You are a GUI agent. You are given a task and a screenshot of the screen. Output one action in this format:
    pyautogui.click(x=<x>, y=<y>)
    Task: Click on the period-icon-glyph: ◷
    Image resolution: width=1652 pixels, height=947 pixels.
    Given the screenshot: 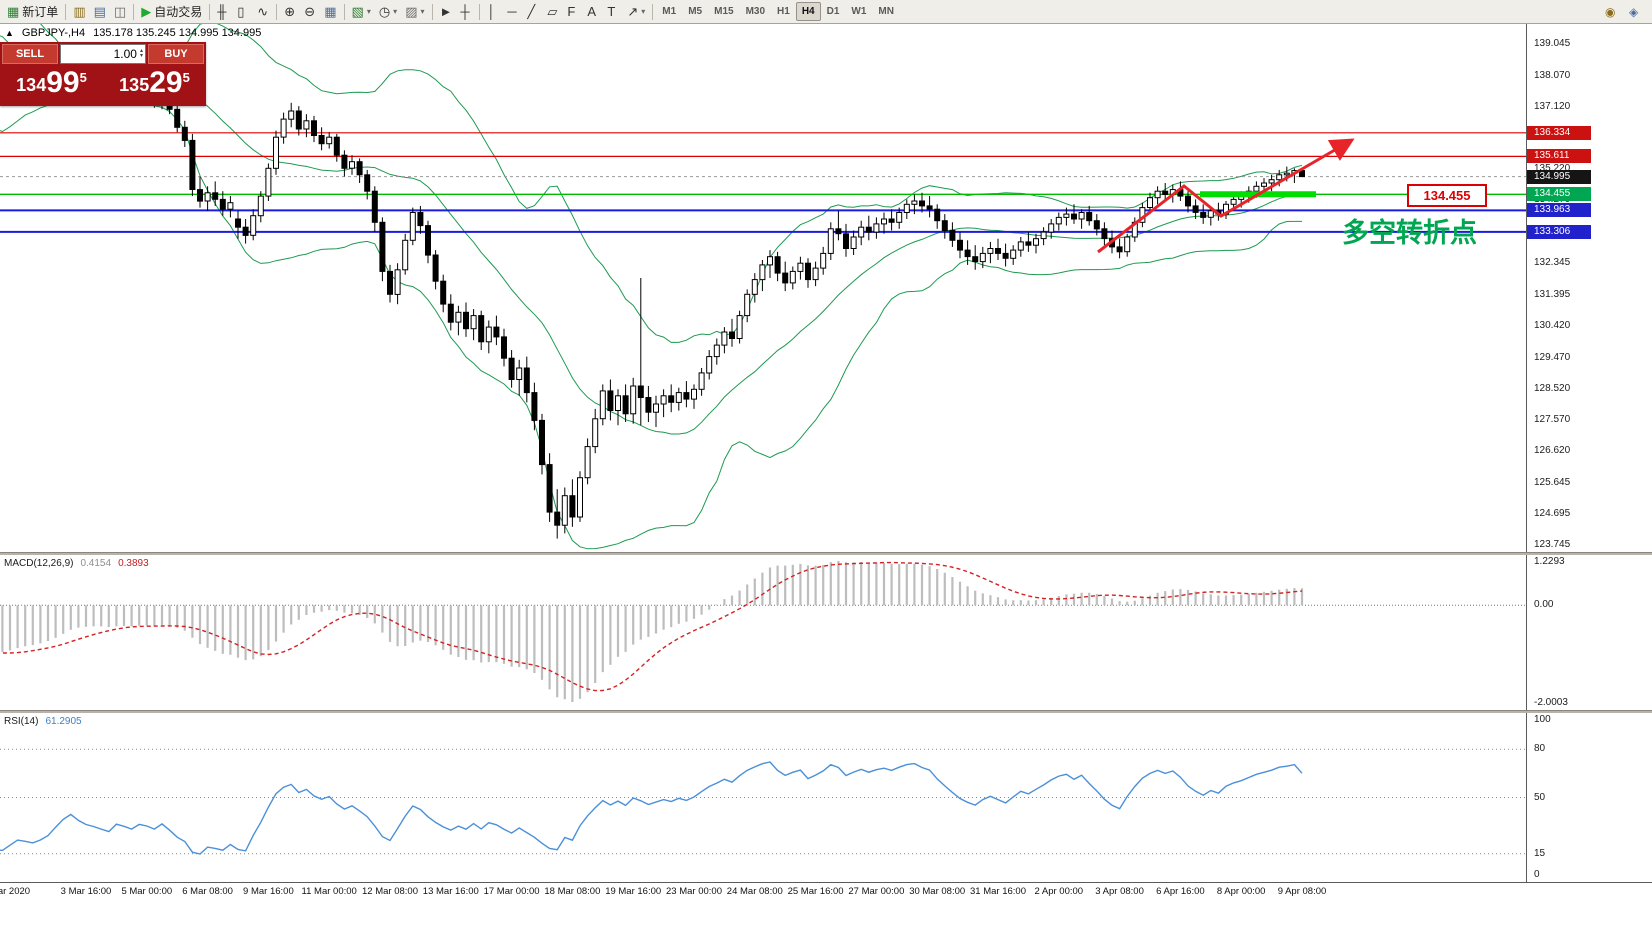 What is the action you would take?
    pyautogui.click(x=384, y=11)
    